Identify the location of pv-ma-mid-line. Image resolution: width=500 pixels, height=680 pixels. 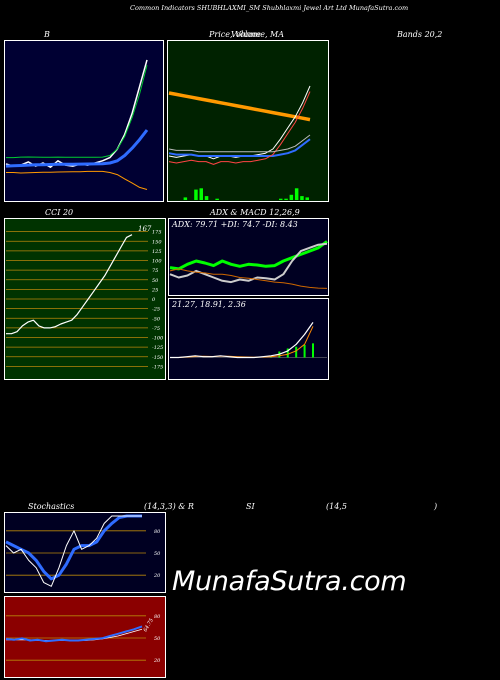
(239, 128).